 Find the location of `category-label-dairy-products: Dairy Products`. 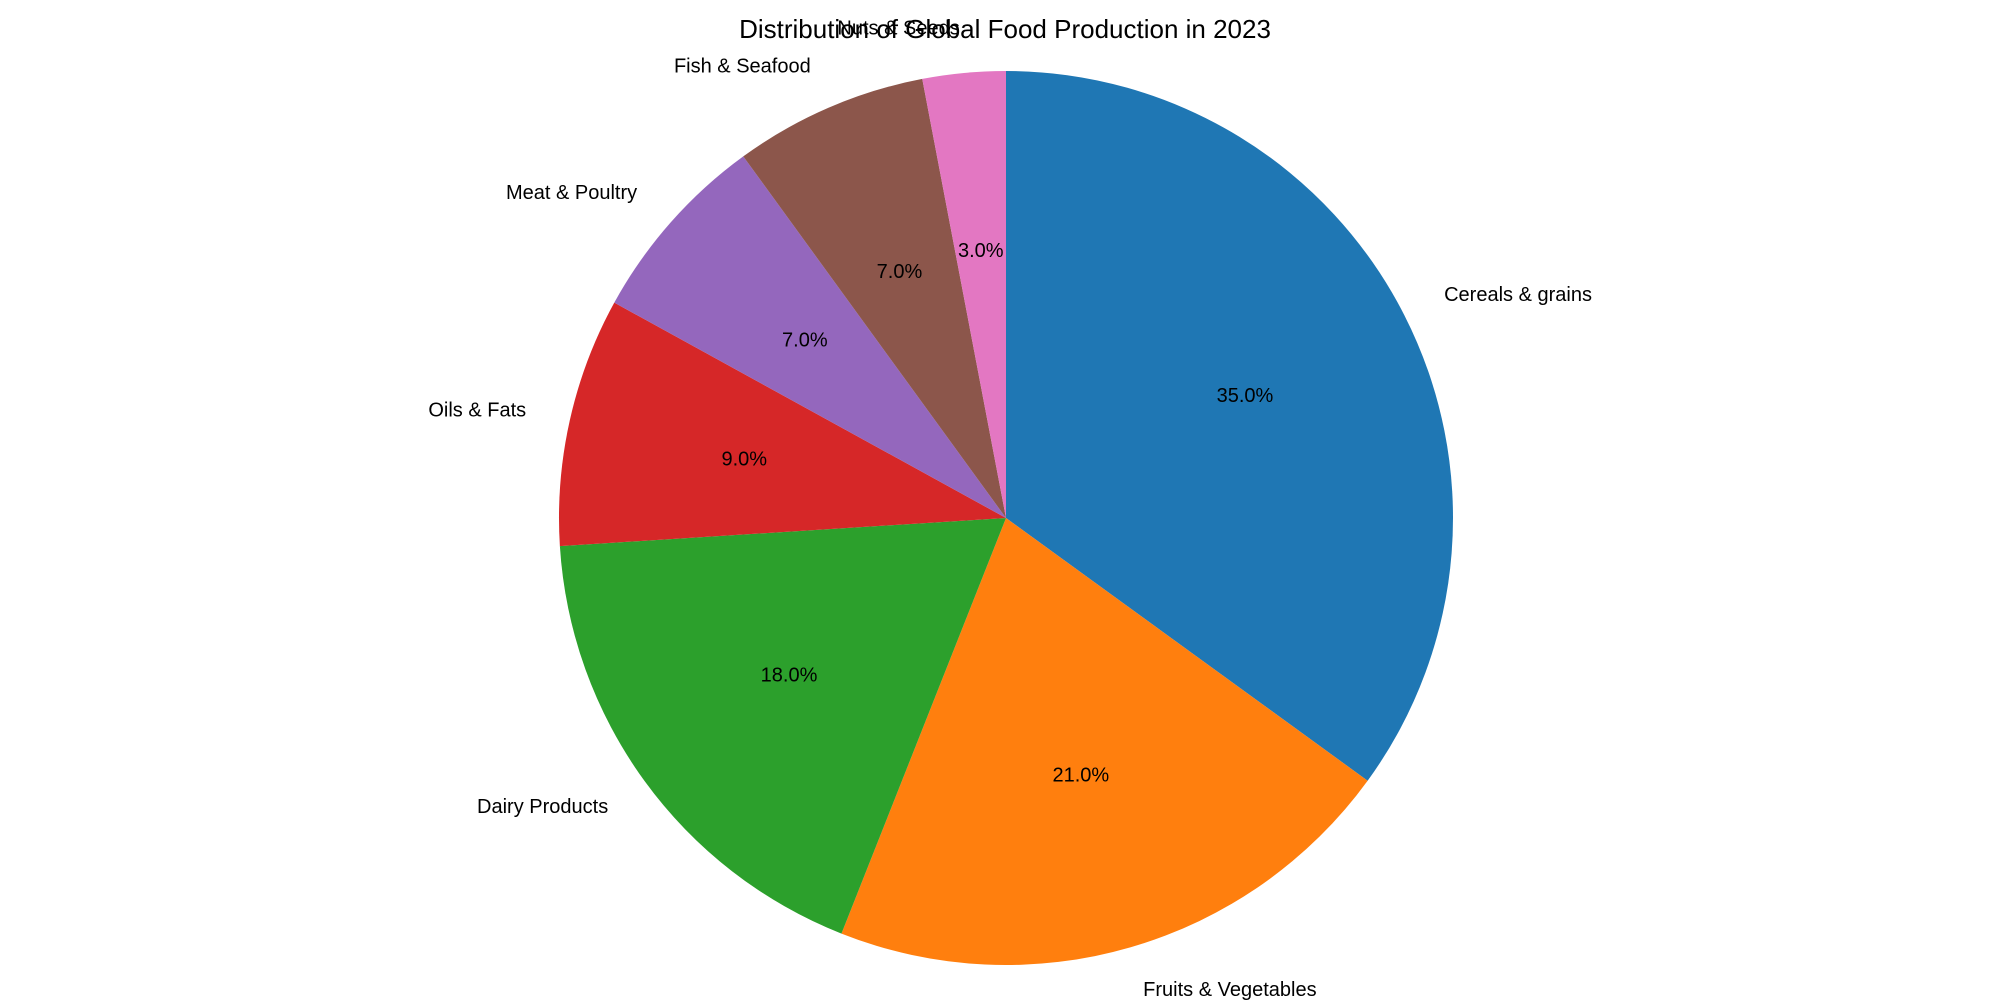

category-label-dairy-products: Dairy Products is located at coordinates (542, 807).